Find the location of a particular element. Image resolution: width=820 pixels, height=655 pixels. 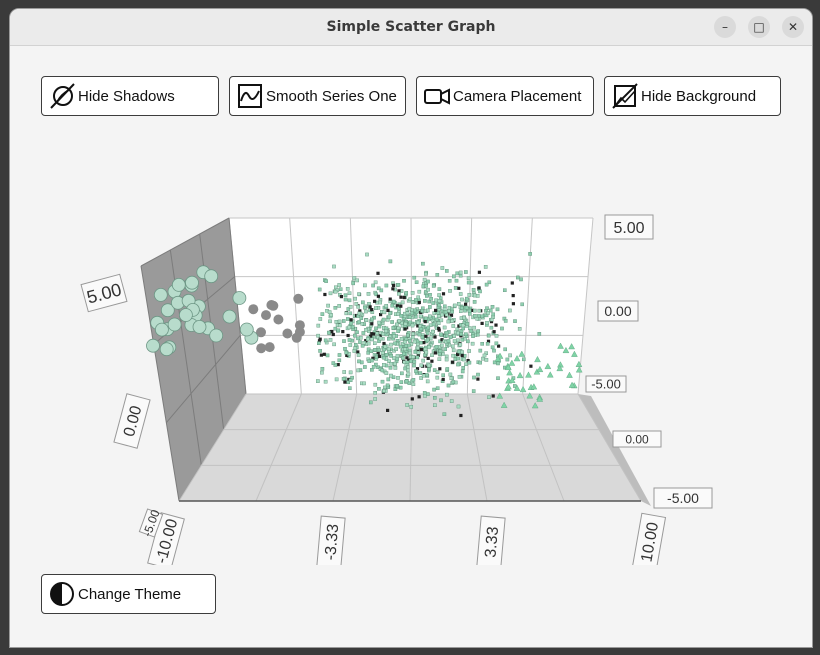

smooth-series-button: Smooth Series One is located at coordinates (317, 96).